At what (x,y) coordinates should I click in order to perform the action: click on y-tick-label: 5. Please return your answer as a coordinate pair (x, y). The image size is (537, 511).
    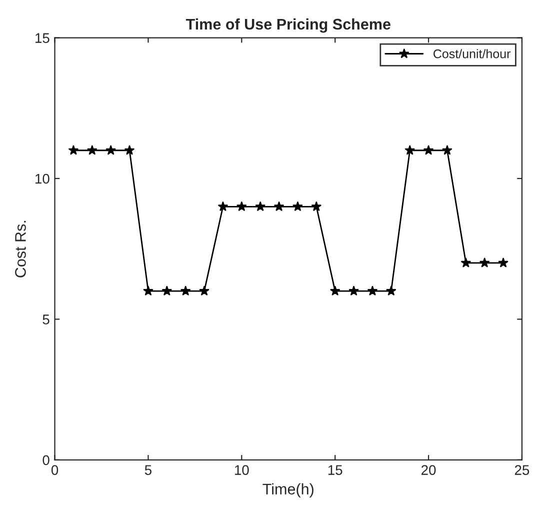
    Looking at the image, I should click on (46, 319).